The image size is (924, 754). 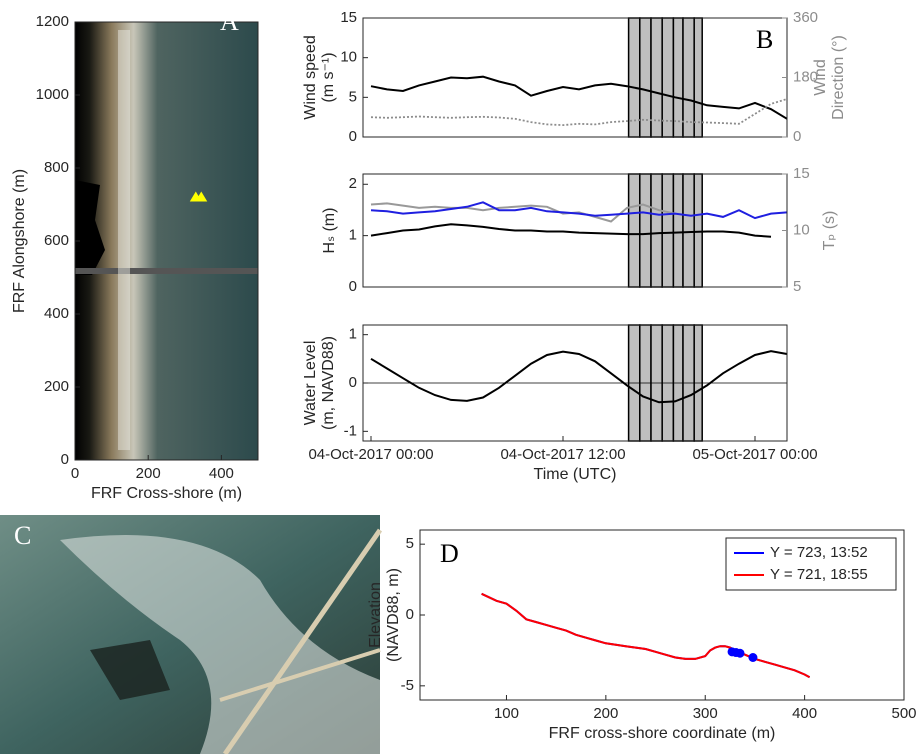 What do you see at coordinates (449, 553) in the screenshot?
I see `panel-letter: D` at bounding box center [449, 553].